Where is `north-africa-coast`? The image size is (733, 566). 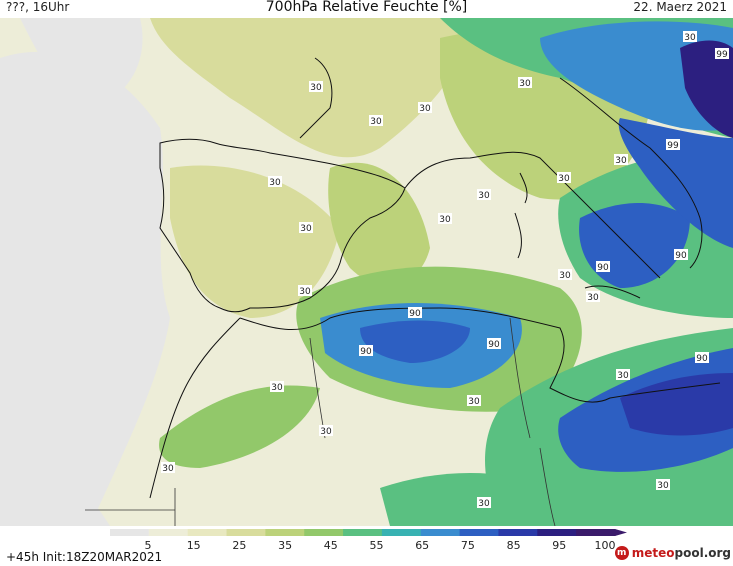
north-africa-coast is located at coordinates (480, 355).